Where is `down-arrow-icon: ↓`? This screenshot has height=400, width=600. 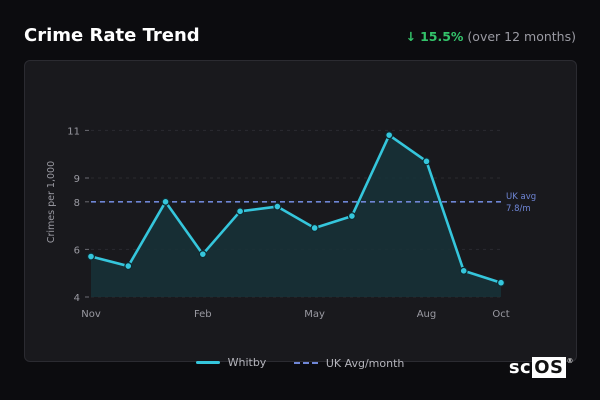
down-arrow-icon: ↓ is located at coordinates (411, 36).